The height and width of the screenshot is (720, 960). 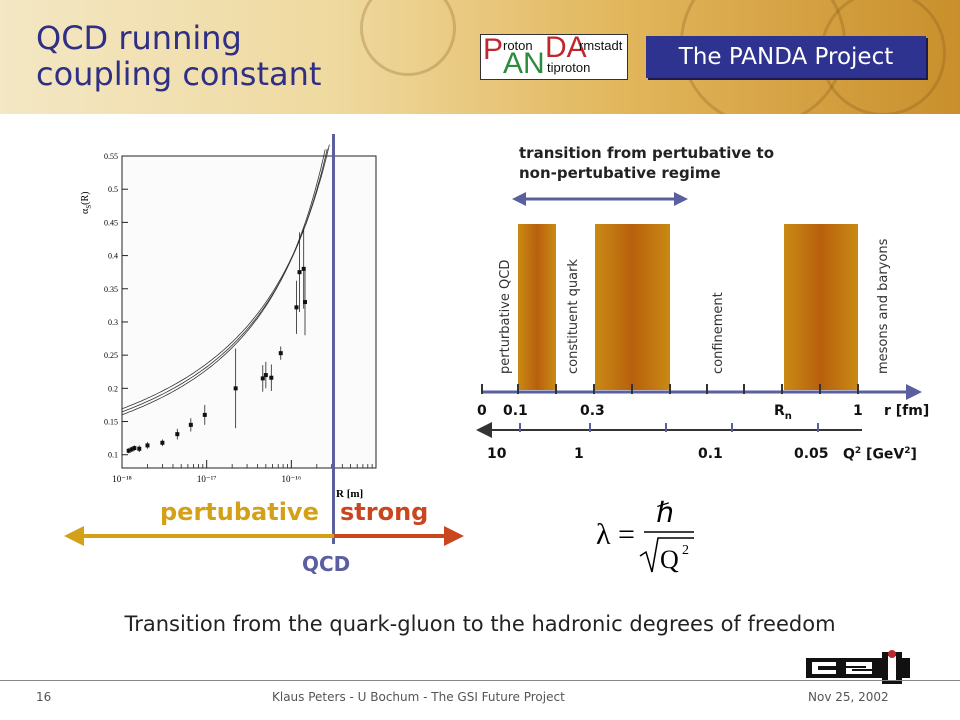 What do you see at coordinates (333, 339) in the screenshot?
I see `qcd-divider-line` at bounding box center [333, 339].